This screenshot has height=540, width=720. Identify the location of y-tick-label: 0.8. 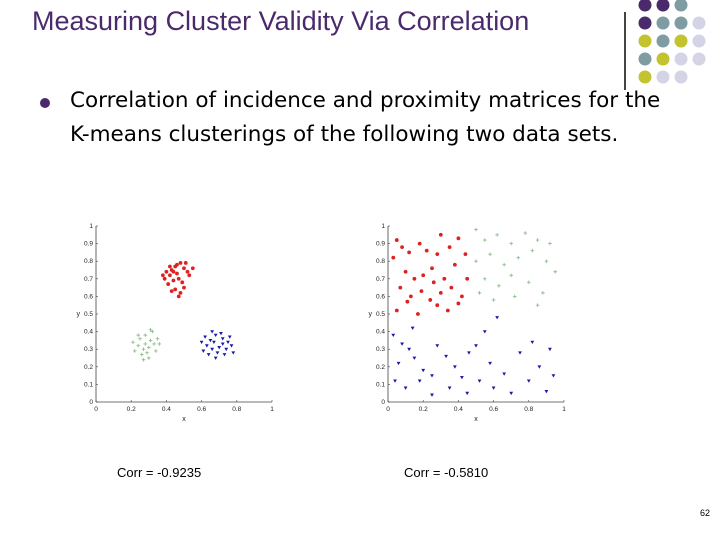
(88, 261).